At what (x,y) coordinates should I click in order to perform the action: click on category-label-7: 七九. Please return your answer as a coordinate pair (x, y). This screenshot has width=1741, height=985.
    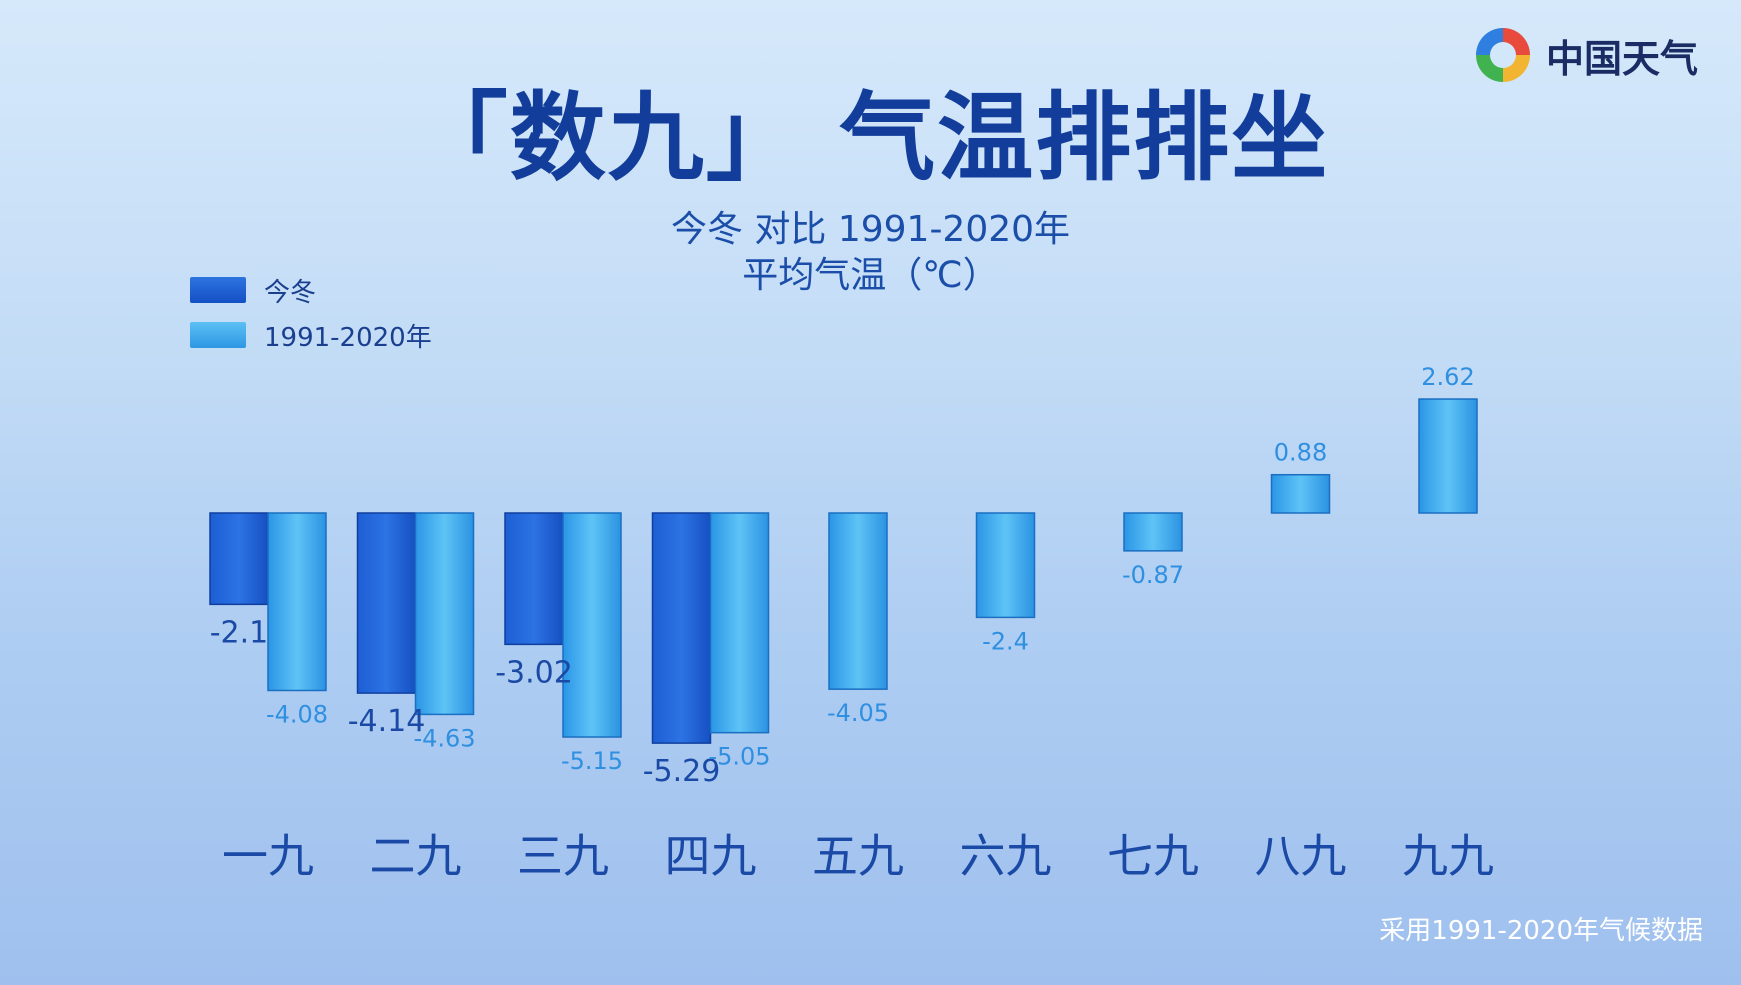
    Looking at the image, I should click on (1153, 856).